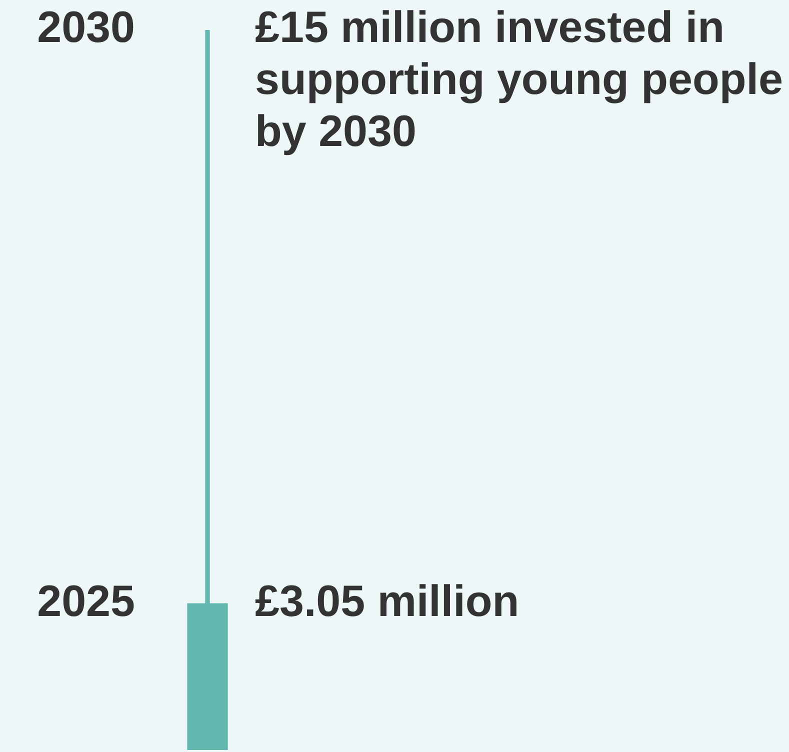 This screenshot has height=752, width=789. I want to click on annotation: £15 million invested in supporting young people by 2030, so click(519, 79).